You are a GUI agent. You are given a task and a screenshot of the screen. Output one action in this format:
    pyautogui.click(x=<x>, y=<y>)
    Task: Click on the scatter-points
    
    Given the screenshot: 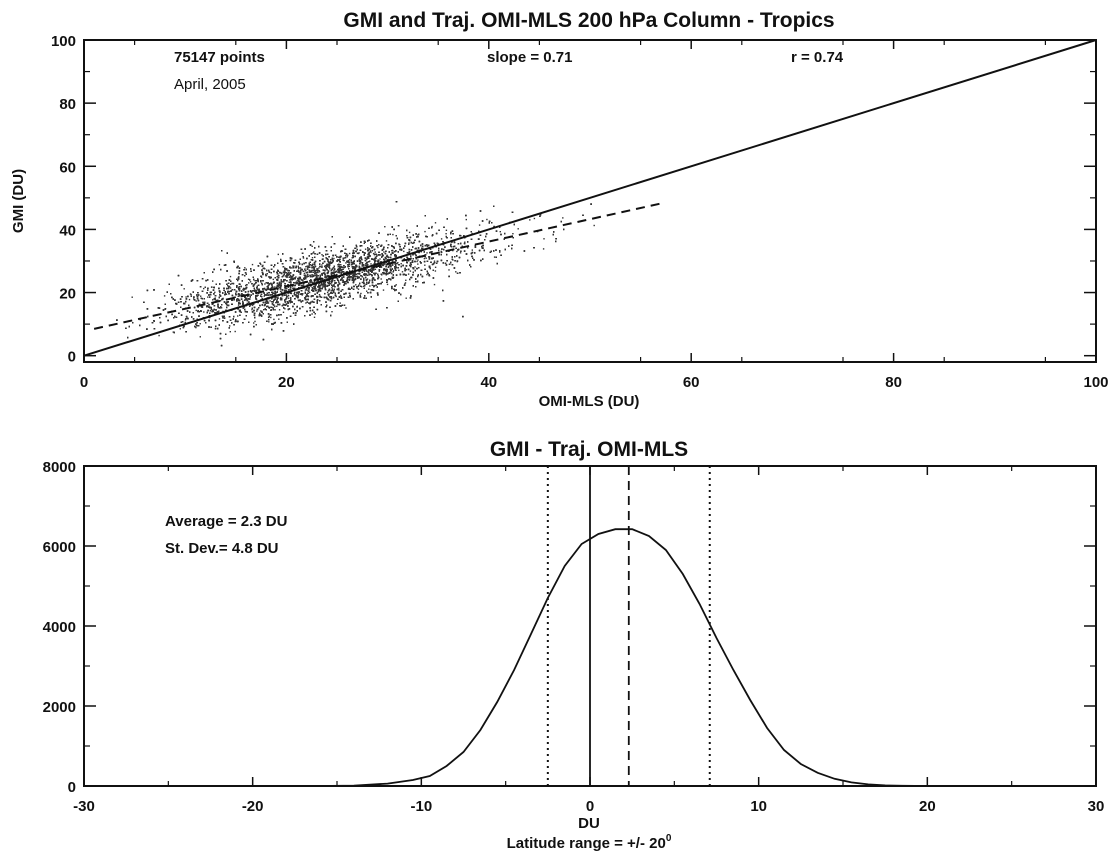 What is the action you would take?
    pyautogui.click(x=355, y=274)
    